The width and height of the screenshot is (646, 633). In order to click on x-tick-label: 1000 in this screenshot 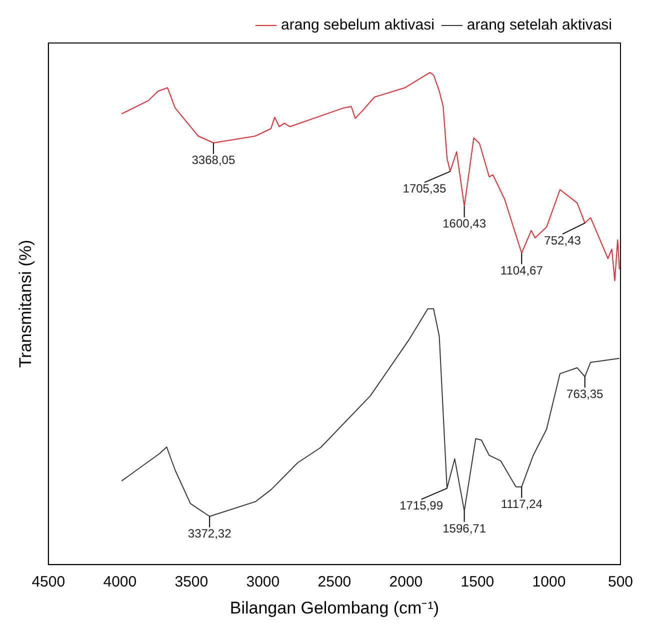, I will do `click(549, 582)`.